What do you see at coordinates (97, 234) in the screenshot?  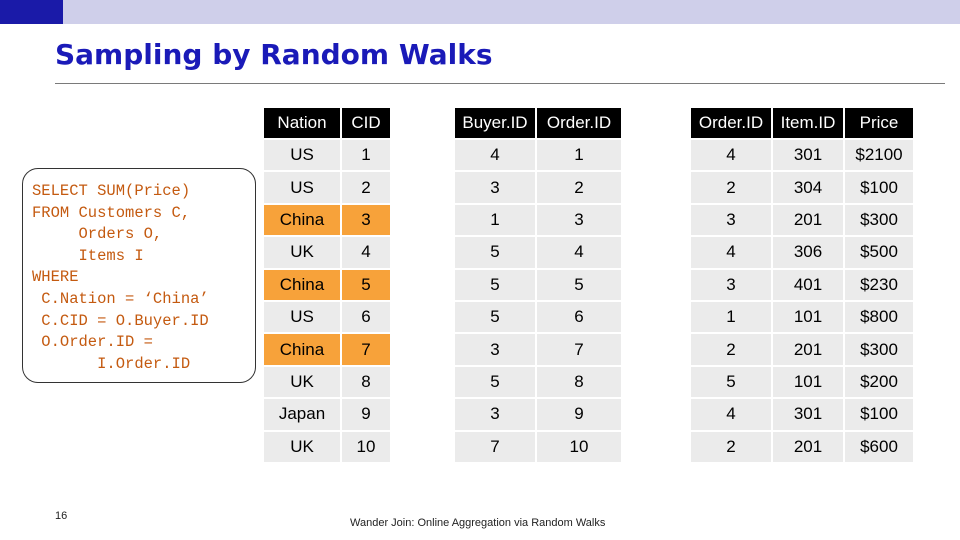 I see `sql-line: Orders O,` at bounding box center [97, 234].